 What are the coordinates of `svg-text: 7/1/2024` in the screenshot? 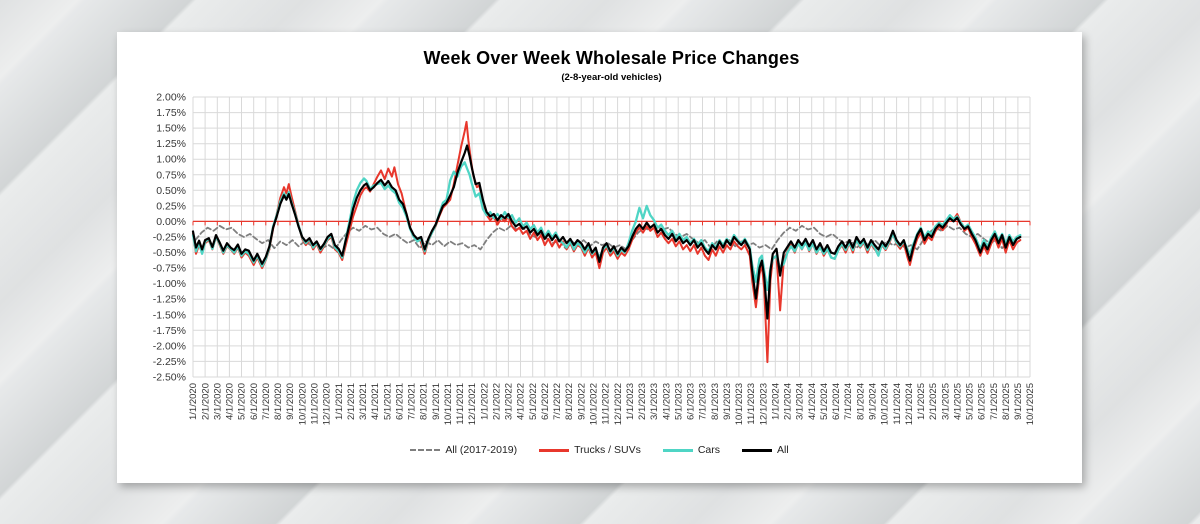 It's located at (848, 401).